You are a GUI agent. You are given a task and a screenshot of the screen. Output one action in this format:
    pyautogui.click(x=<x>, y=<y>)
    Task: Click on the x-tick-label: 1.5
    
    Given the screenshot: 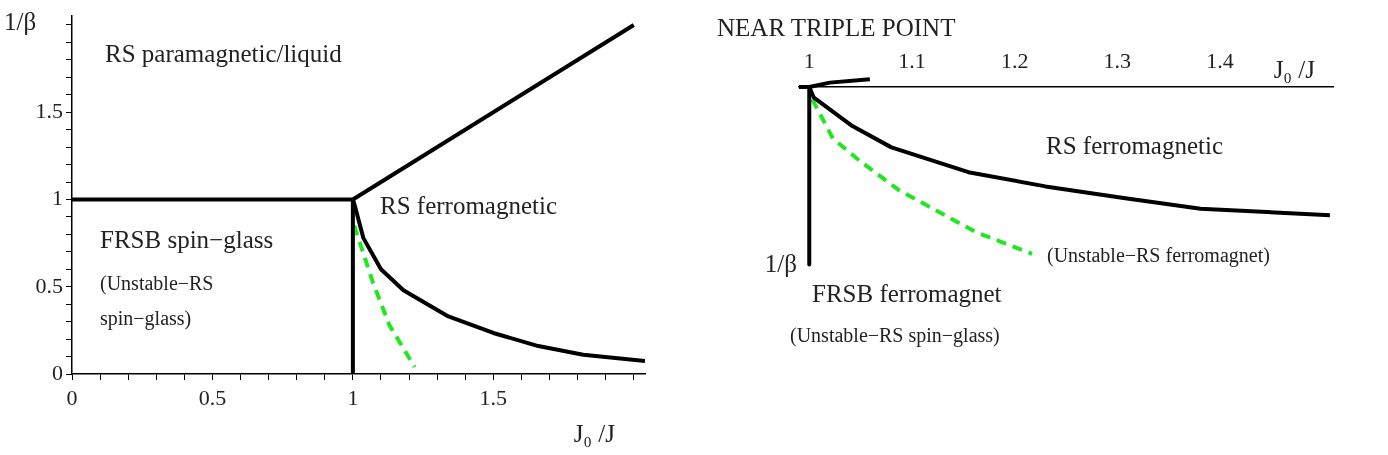 What is the action you would take?
    pyautogui.click(x=493, y=397)
    